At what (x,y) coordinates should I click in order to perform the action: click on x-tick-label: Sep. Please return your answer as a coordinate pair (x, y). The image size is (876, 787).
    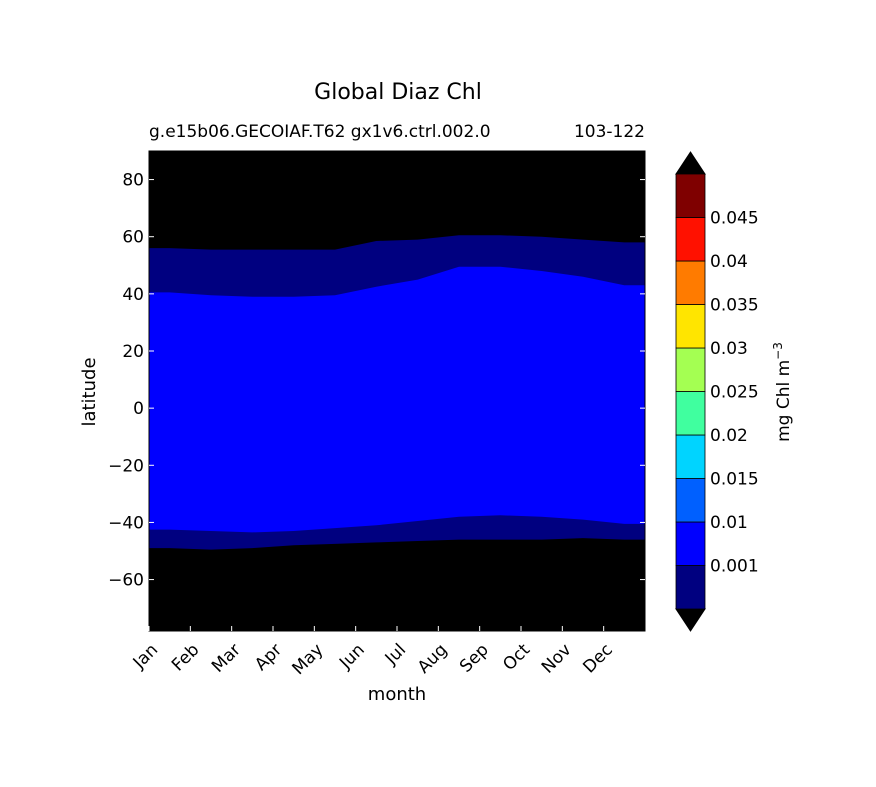
    Looking at the image, I should click on (474, 658).